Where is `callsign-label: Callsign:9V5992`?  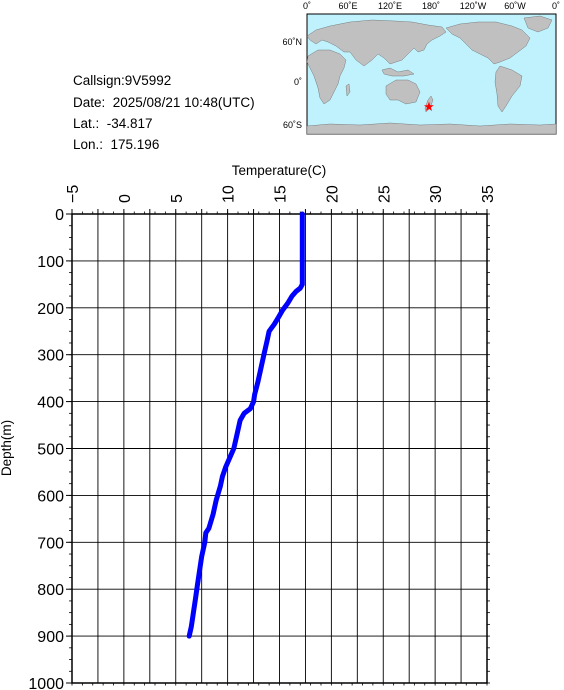
callsign-label: Callsign:9V5992 is located at coordinates (122, 80).